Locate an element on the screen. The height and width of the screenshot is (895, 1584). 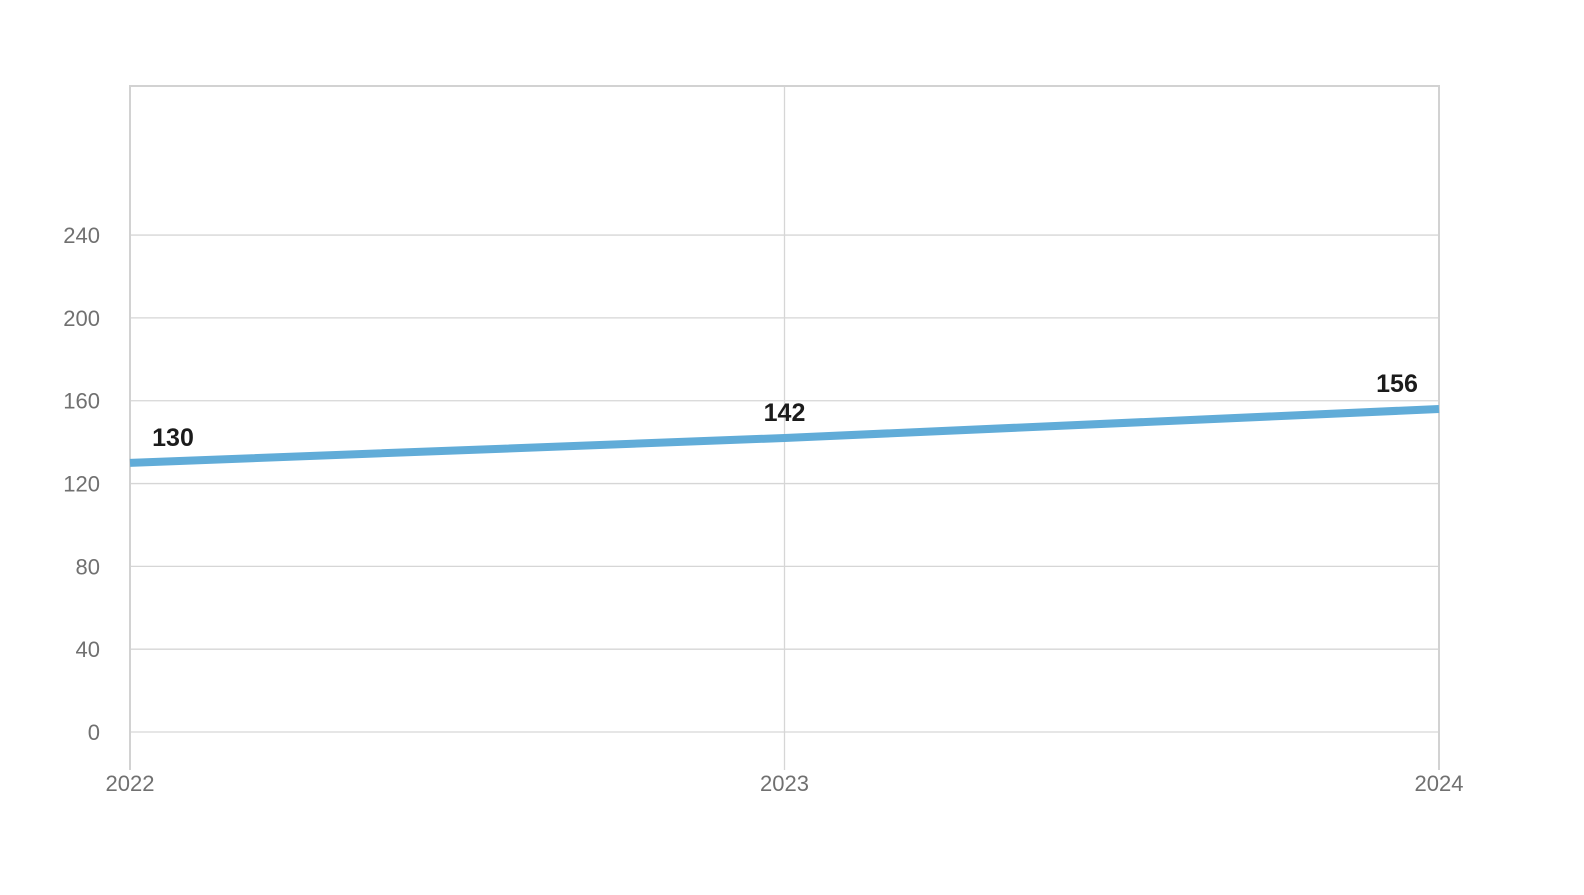
y-axis-tick-label: 200 is located at coordinates (81, 318).